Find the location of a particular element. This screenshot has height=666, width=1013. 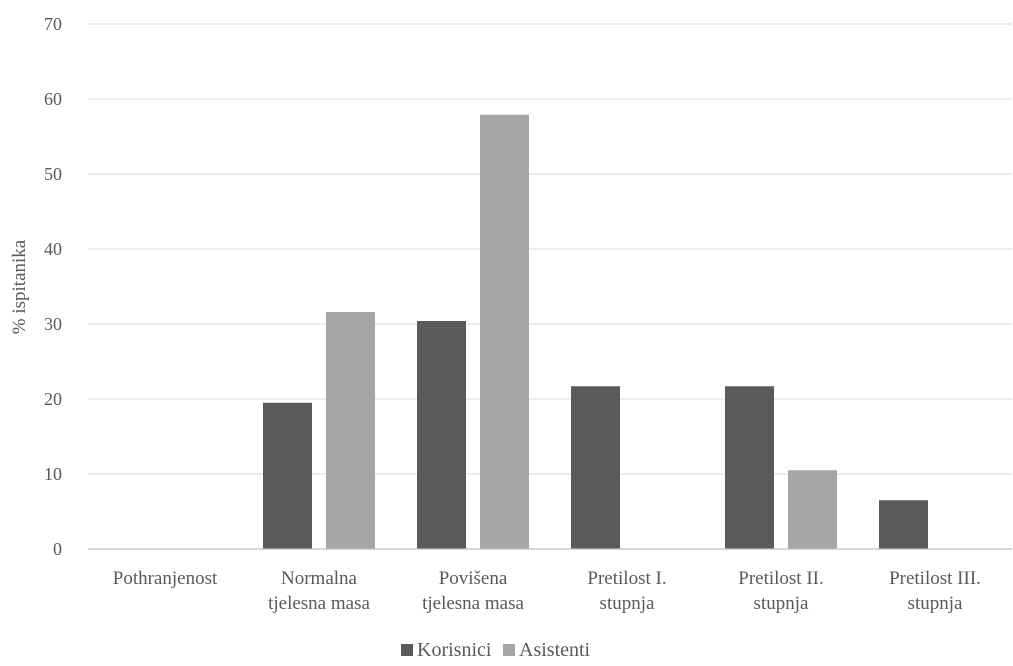

y-tick-label: 10 is located at coordinates (53, 474).